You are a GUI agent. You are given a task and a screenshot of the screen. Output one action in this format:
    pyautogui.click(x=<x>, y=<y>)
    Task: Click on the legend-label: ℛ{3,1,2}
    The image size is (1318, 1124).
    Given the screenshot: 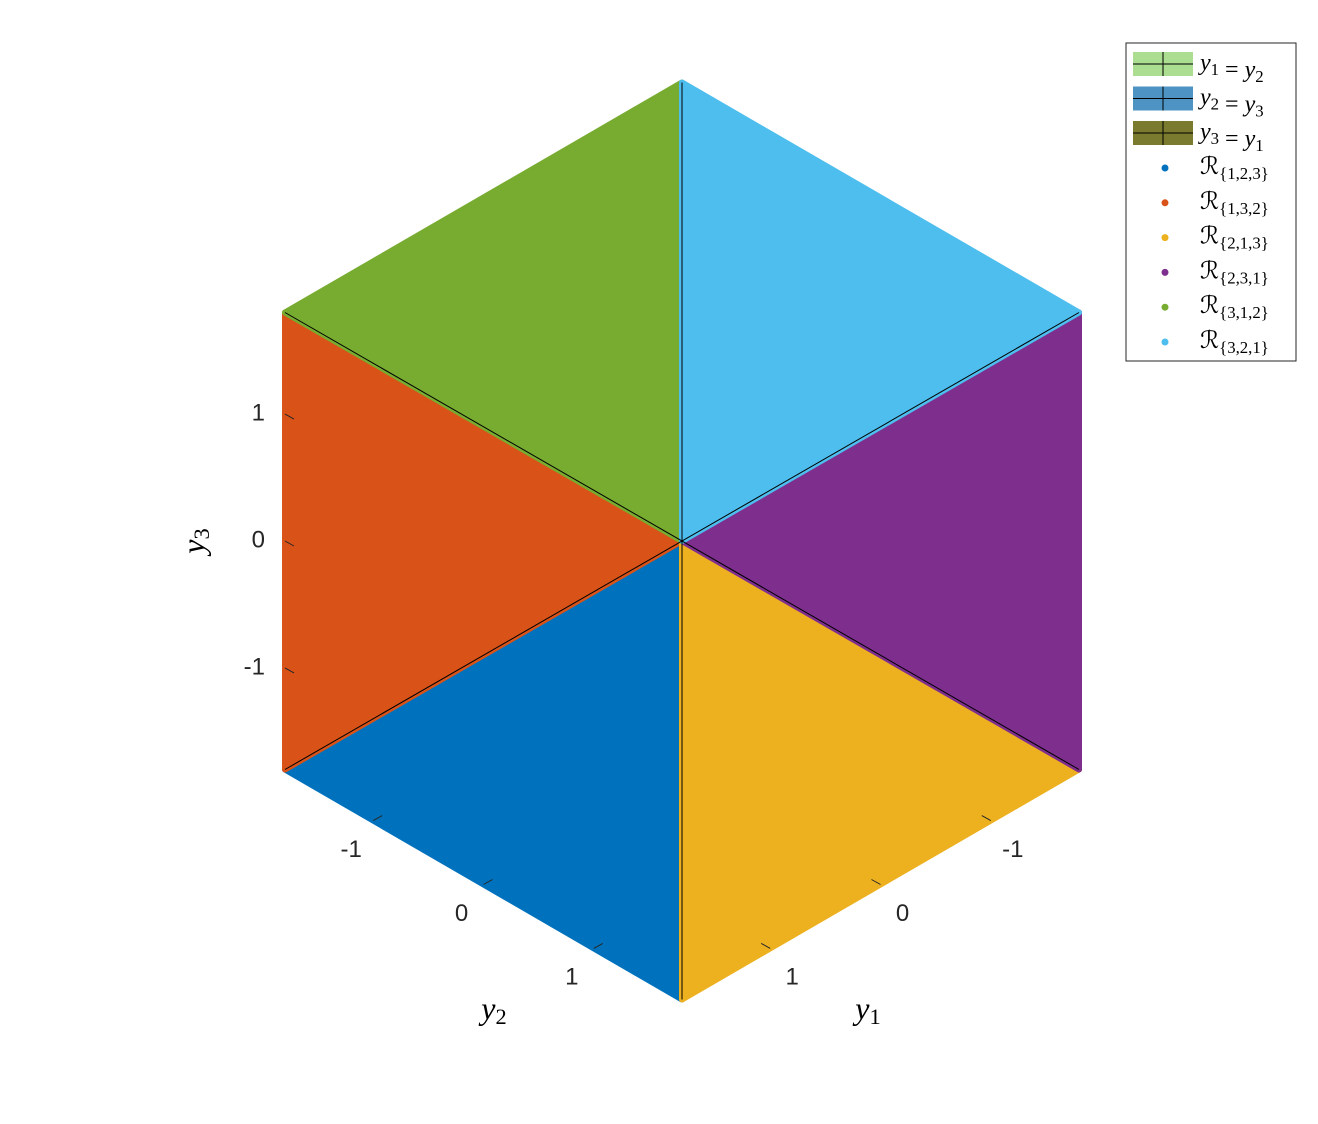 What is the action you would take?
    pyautogui.click(x=1234, y=307)
    